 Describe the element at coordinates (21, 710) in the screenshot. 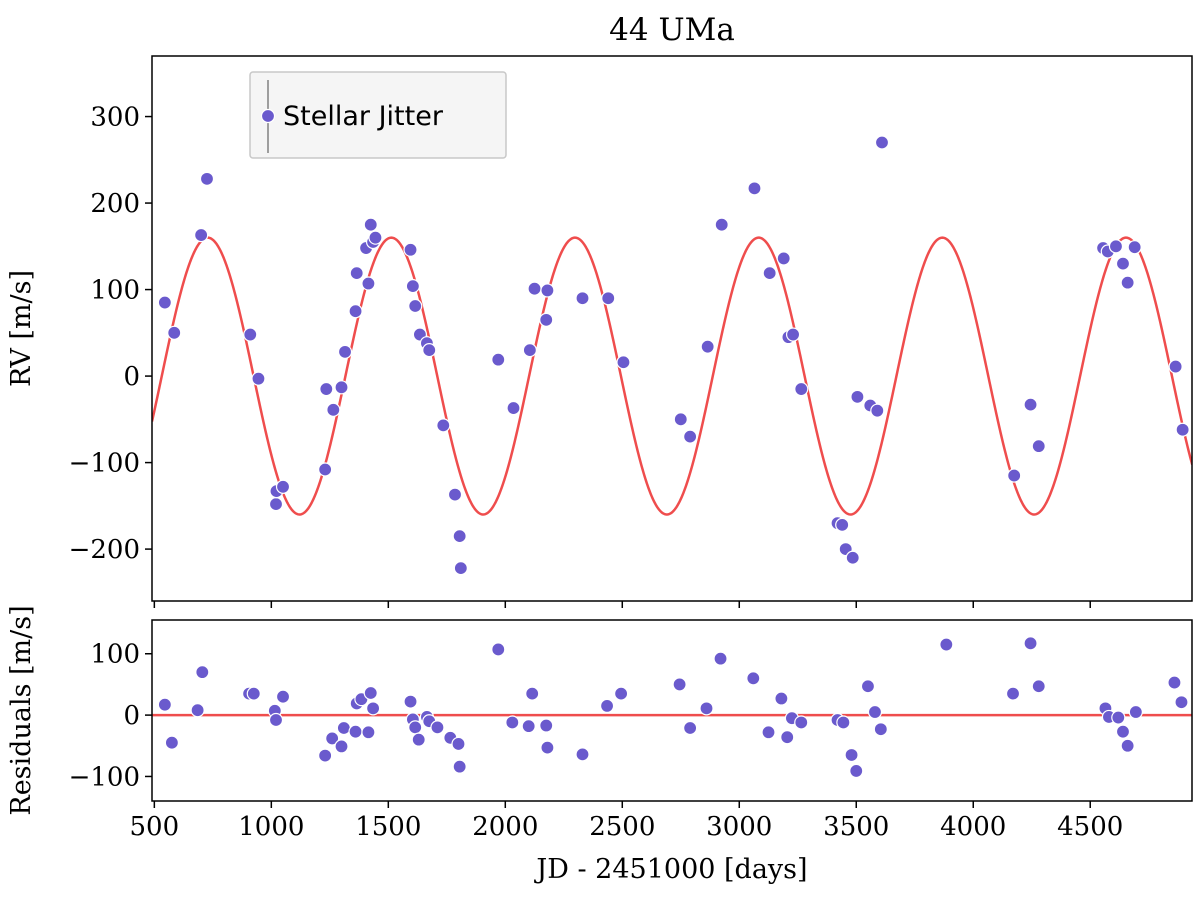

I see `y-axis-label: Residuals [m/s]` at that location.